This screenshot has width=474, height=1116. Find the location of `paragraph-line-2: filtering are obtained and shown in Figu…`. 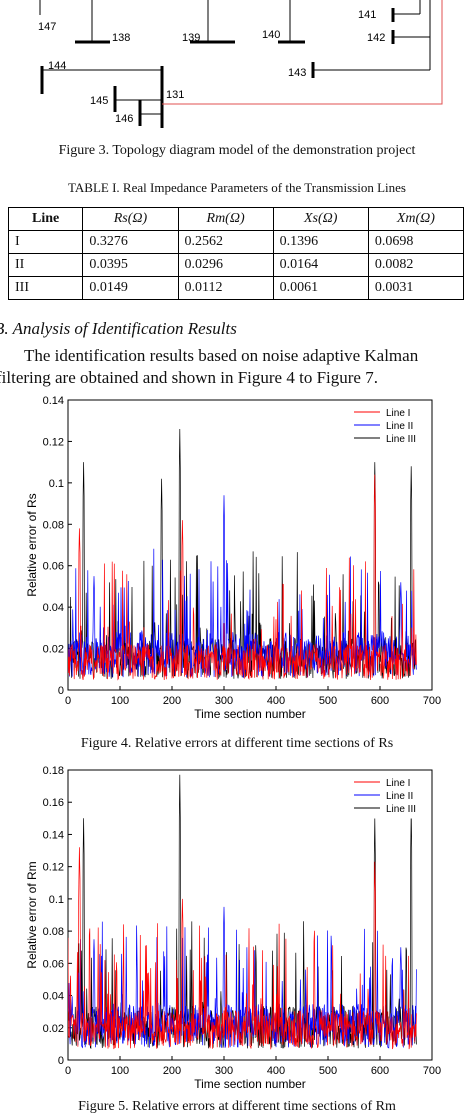

paragraph-line-2: filtering are obtained and shown in Figu… is located at coordinates (189, 377).